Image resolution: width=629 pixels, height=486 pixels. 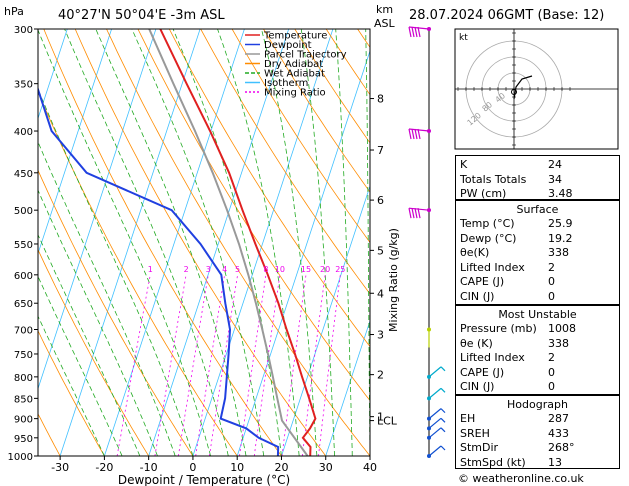 What do you see at coordinates (558, 343) in the screenshot?
I see `most-unstable-value: 338` at bounding box center [558, 343].